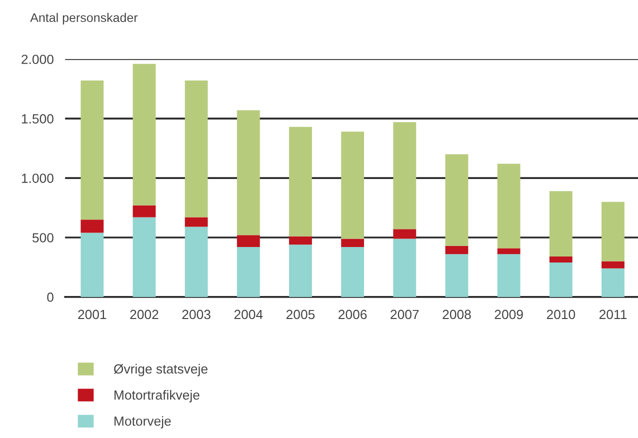 Image resolution: width=638 pixels, height=438 pixels. I want to click on x-tick-label: 2004, so click(248, 315).